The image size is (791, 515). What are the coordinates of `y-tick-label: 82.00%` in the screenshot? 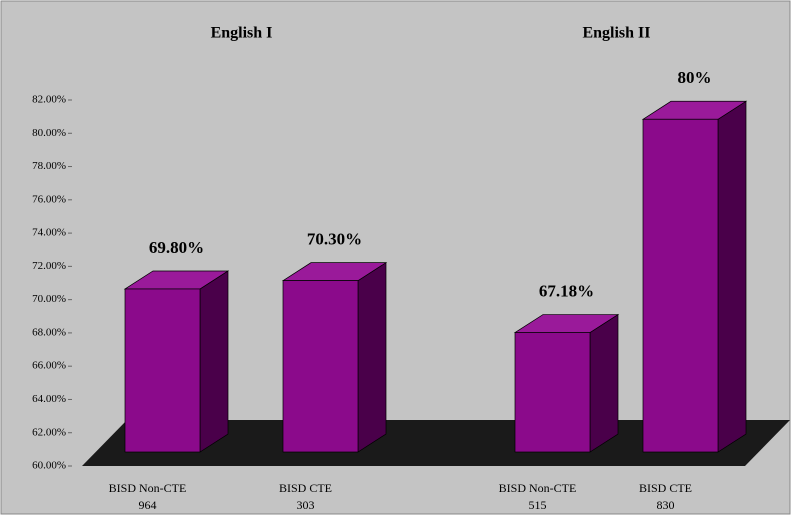 It's located at (49, 100).